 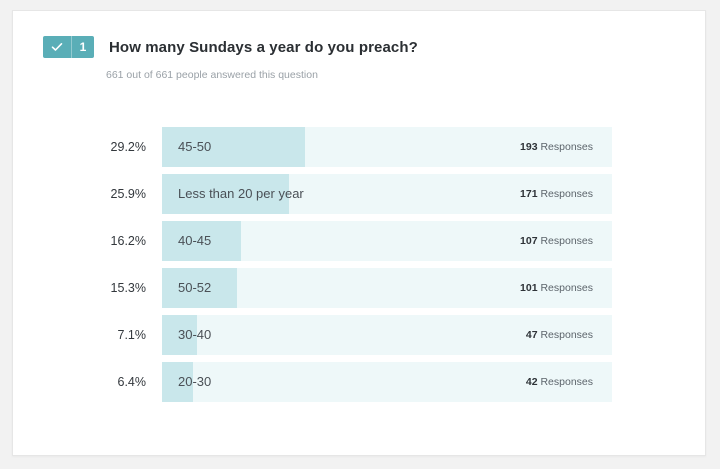 I want to click on answer-response-count: 107 Responses, so click(x=556, y=241).